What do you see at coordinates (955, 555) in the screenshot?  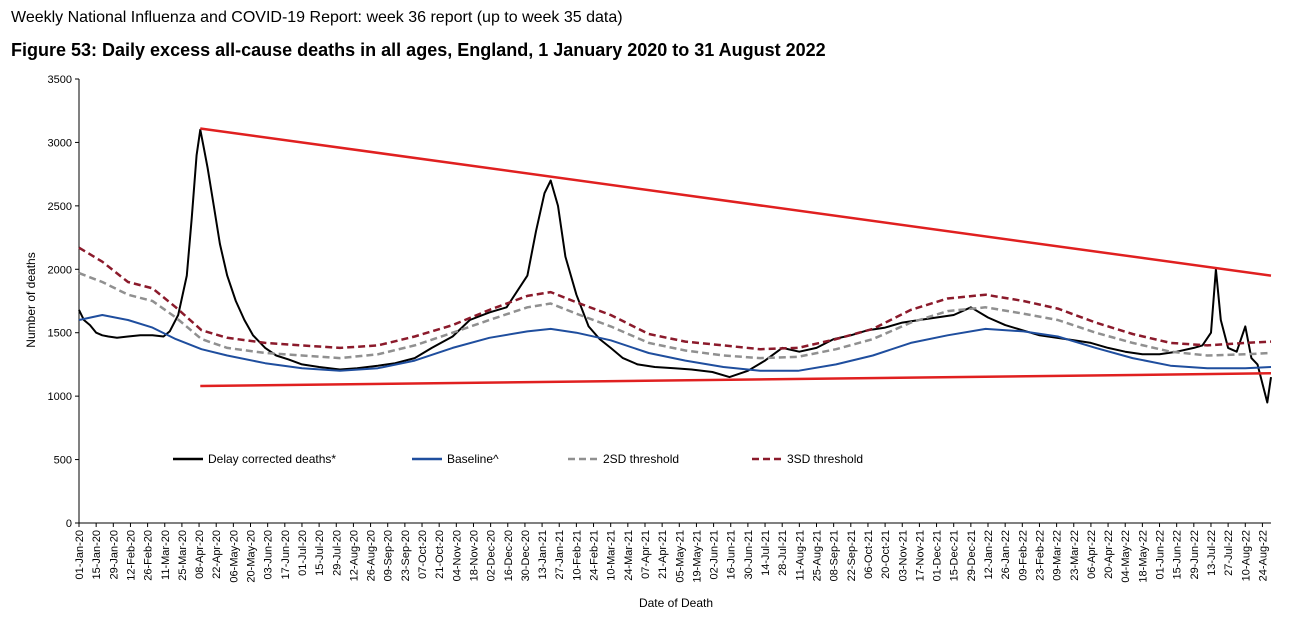 I see `x-tick-label: 15-Dec-21` at bounding box center [955, 555].